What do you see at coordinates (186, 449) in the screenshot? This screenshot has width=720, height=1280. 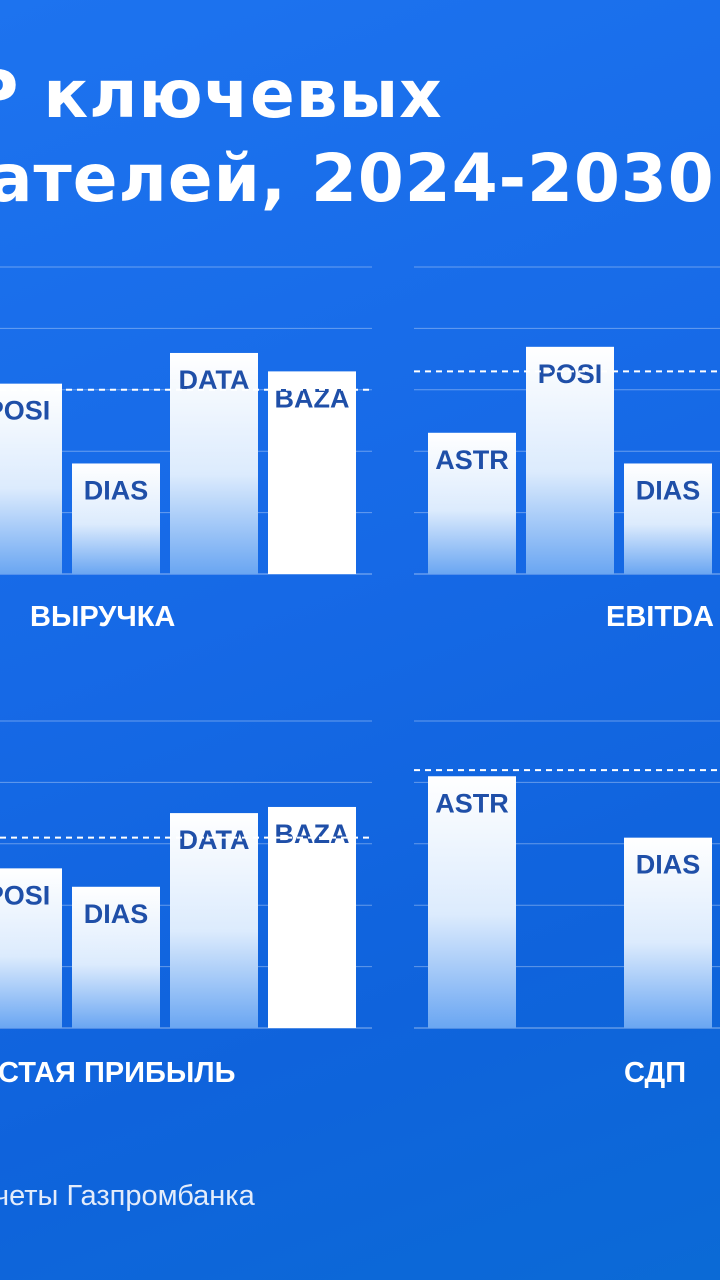 I see `bar-chart-1: POSIDIASDATABAZAВЫРУЧКА` at bounding box center [186, 449].